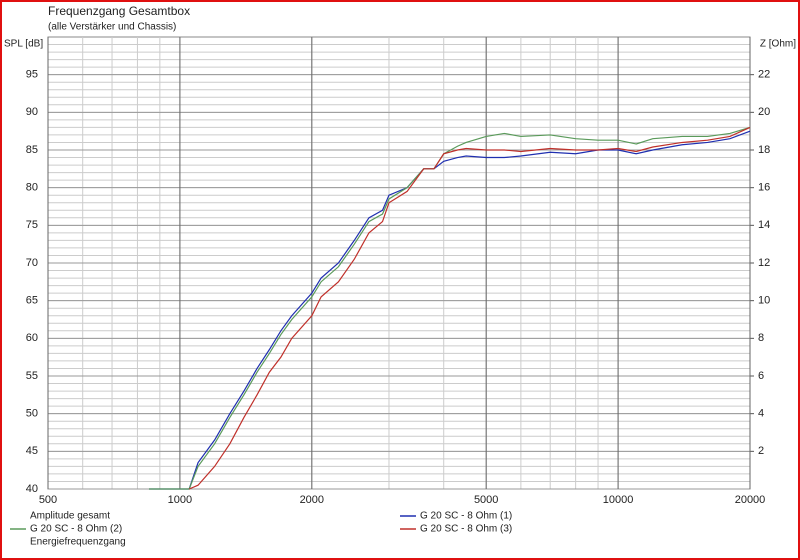 This screenshot has height=560, width=800. Describe the element at coordinates (466, 529) in the screenshot. I see `legend-label: G 20 SC - 8 Ohm (3)` at that location.